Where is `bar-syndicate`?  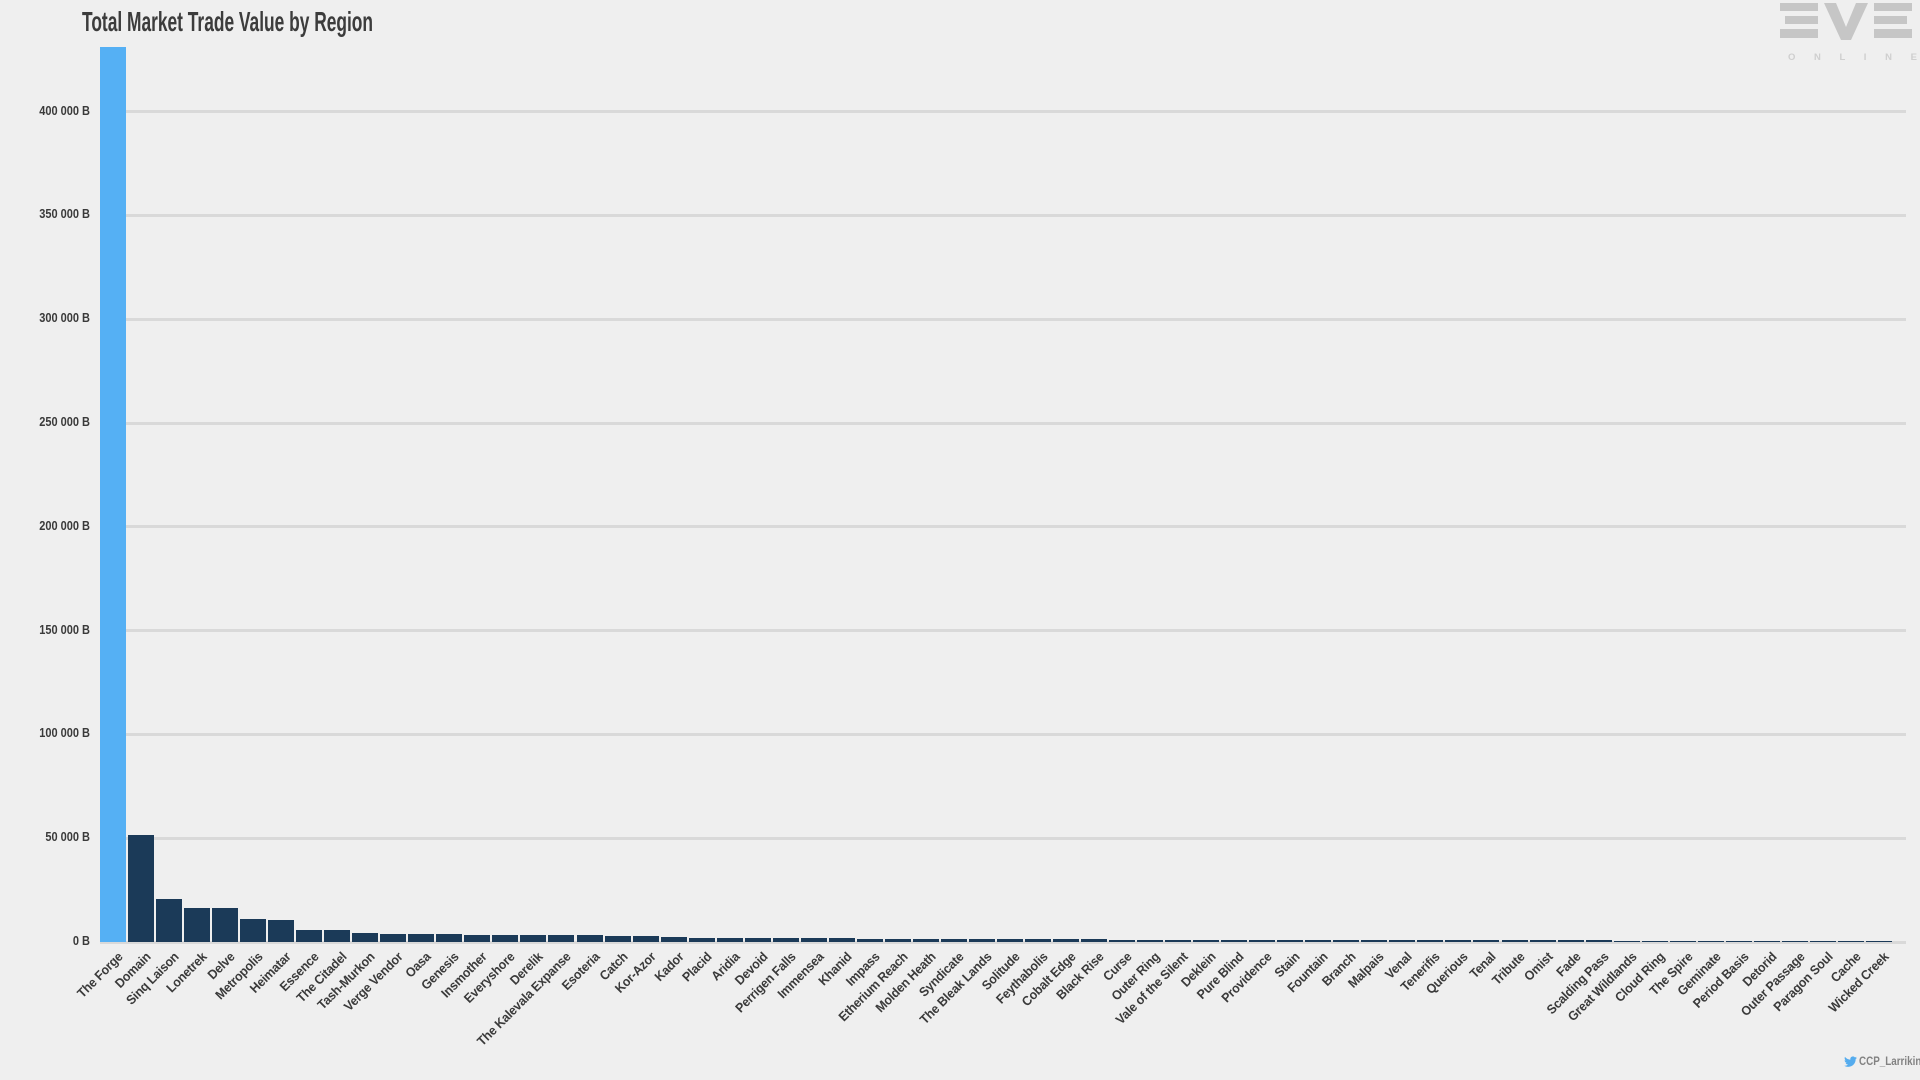
bar-syndicate is located at coordinates (953, 940).